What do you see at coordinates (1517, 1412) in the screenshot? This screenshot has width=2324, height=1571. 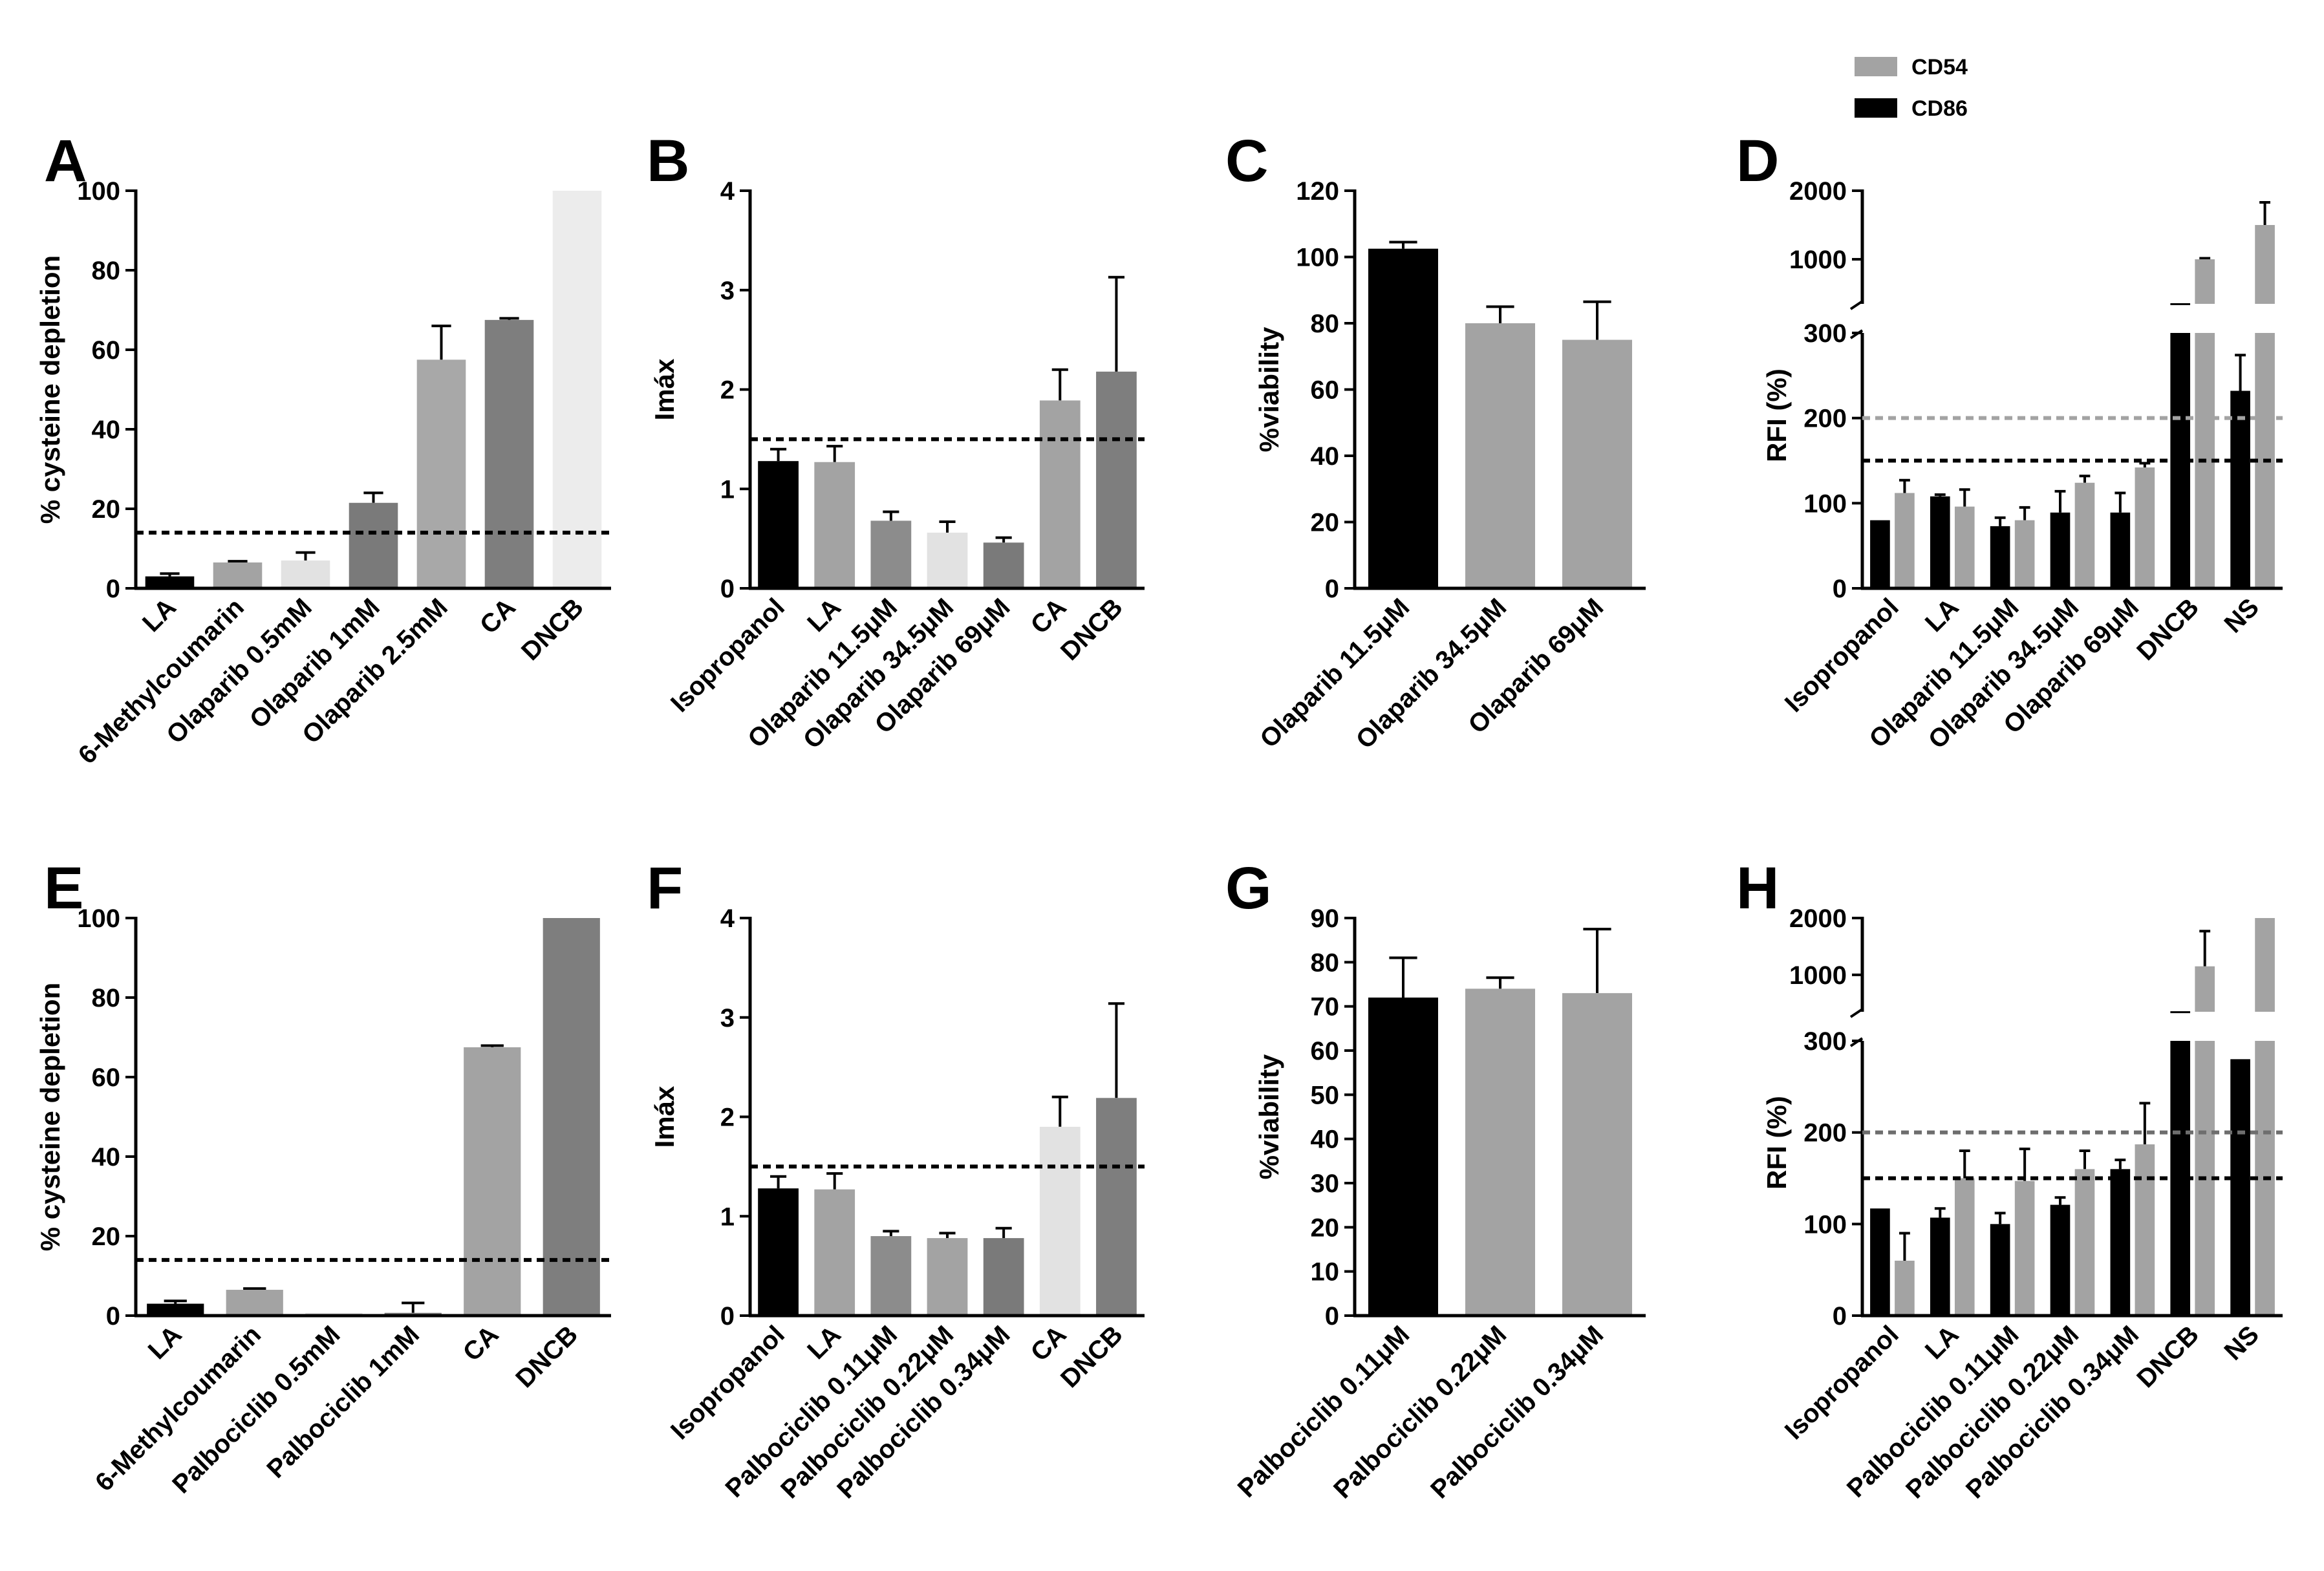 I see `category-label-g-2: Palbociclib 0.34μM` at bounding box center [1517, 1412].